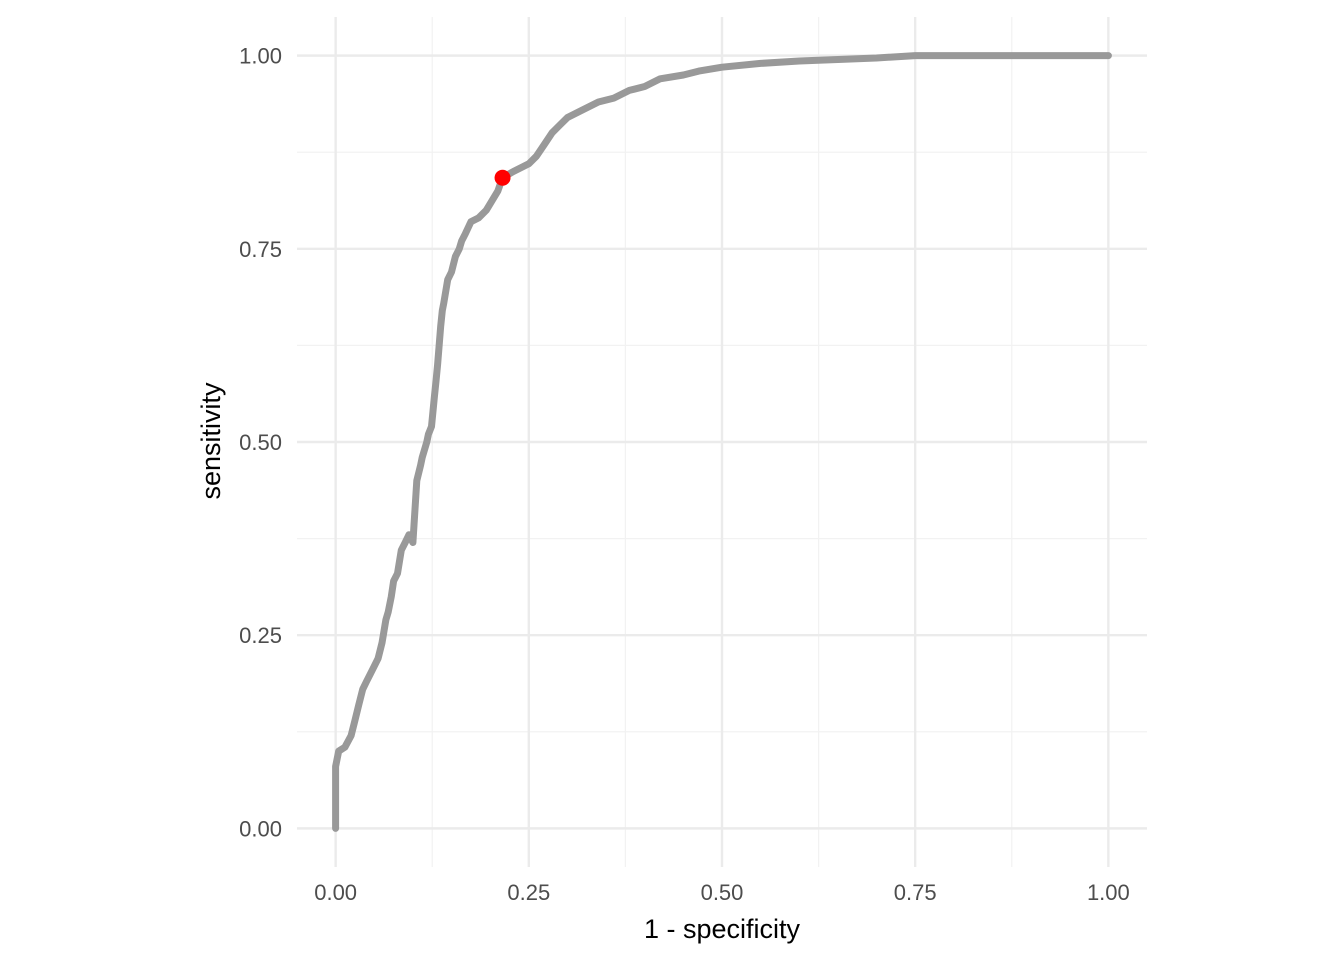 The image size is (1344, 960). I want to click on y-tick-label: 0.00, so click(260, 828).